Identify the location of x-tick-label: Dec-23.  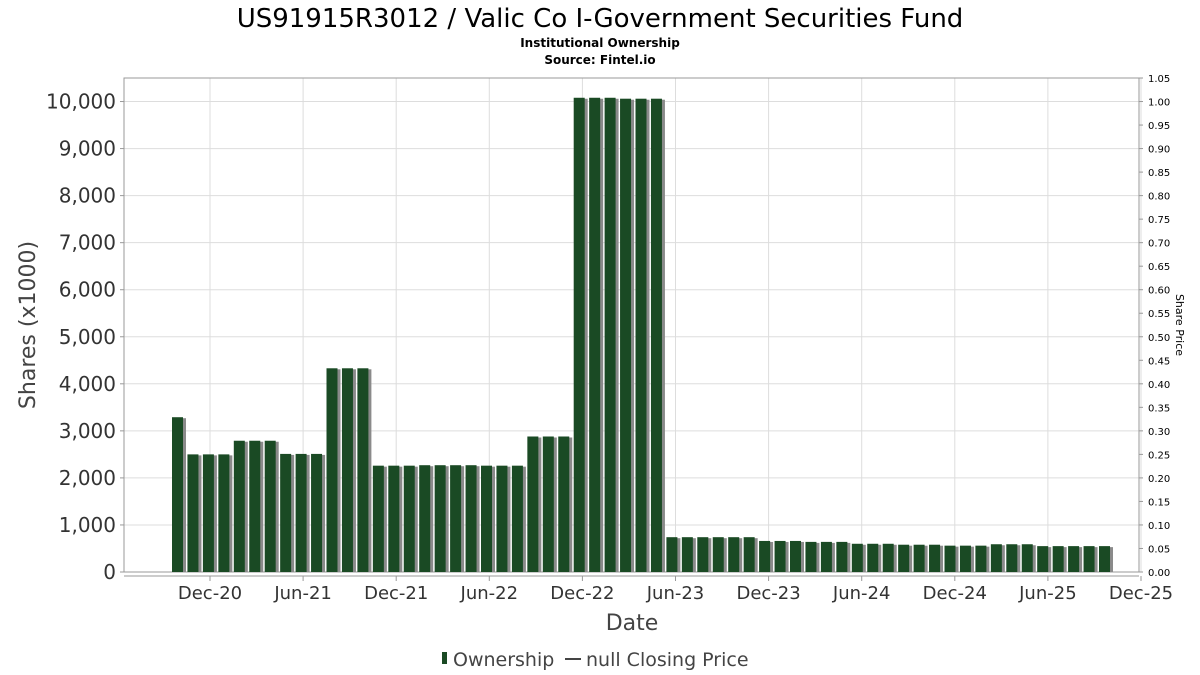
(768, 593).